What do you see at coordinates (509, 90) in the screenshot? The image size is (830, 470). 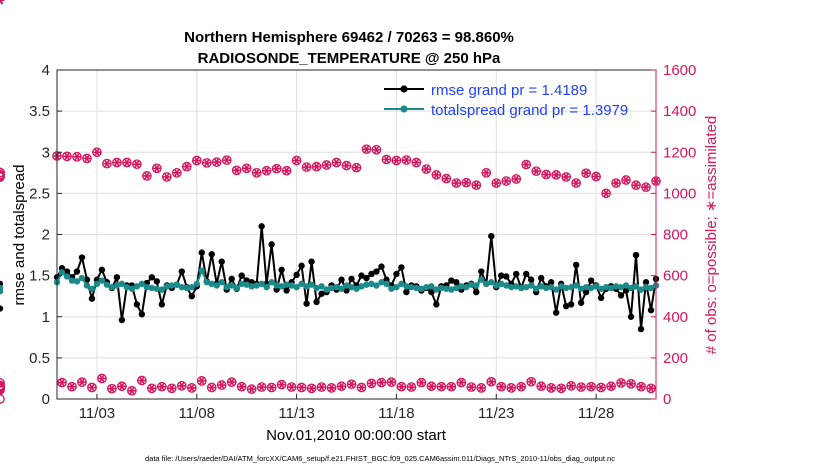 I see `legend-rmse-label: rmse grand pr = 1.4189` at bounding box center [509, 90].